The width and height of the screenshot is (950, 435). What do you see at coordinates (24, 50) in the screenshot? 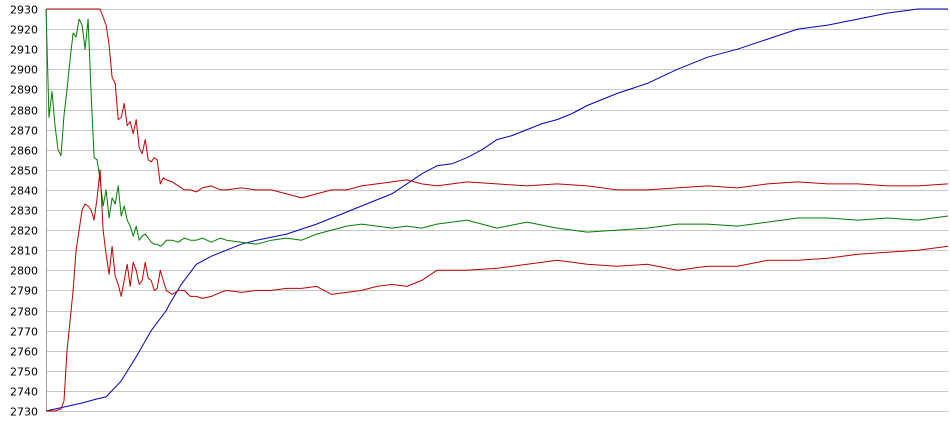
I see `y-tick-label: 2910` at bounding box center [24, 50].